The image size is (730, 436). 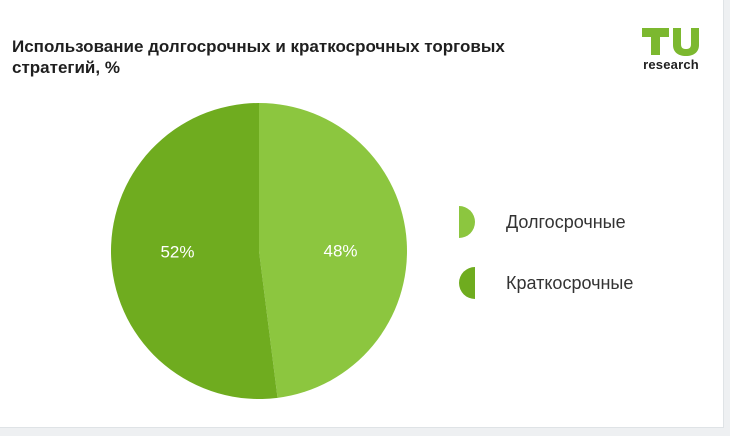 I want to click on legend-item-short-term: Краткосрочные, so click(x=545, y=283).